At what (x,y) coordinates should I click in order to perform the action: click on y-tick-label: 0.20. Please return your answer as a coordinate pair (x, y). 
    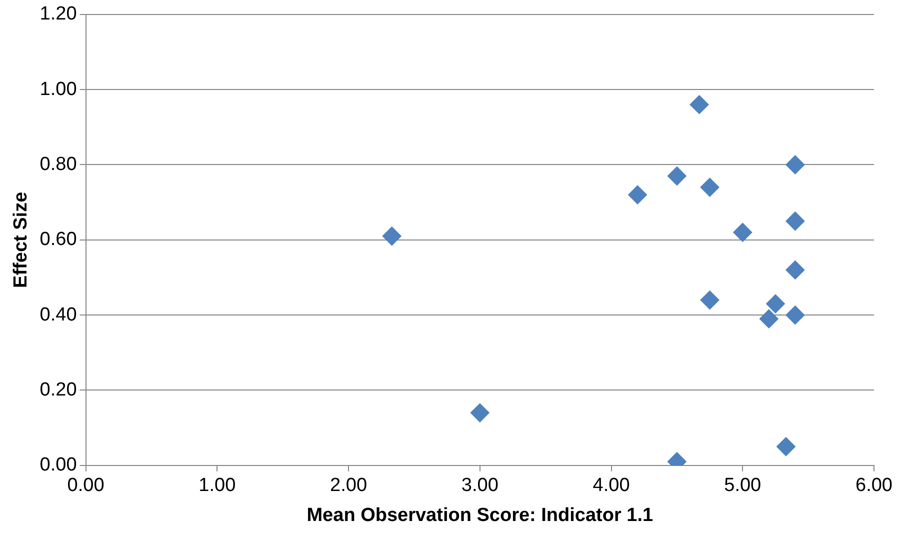
    Looking at the image, I should click on (58, 389).